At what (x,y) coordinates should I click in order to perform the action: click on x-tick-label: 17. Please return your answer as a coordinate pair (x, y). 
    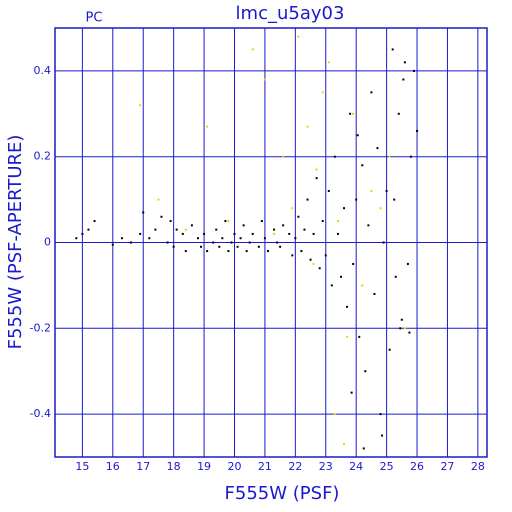
    Looking at the image, I should click on (143, 466).